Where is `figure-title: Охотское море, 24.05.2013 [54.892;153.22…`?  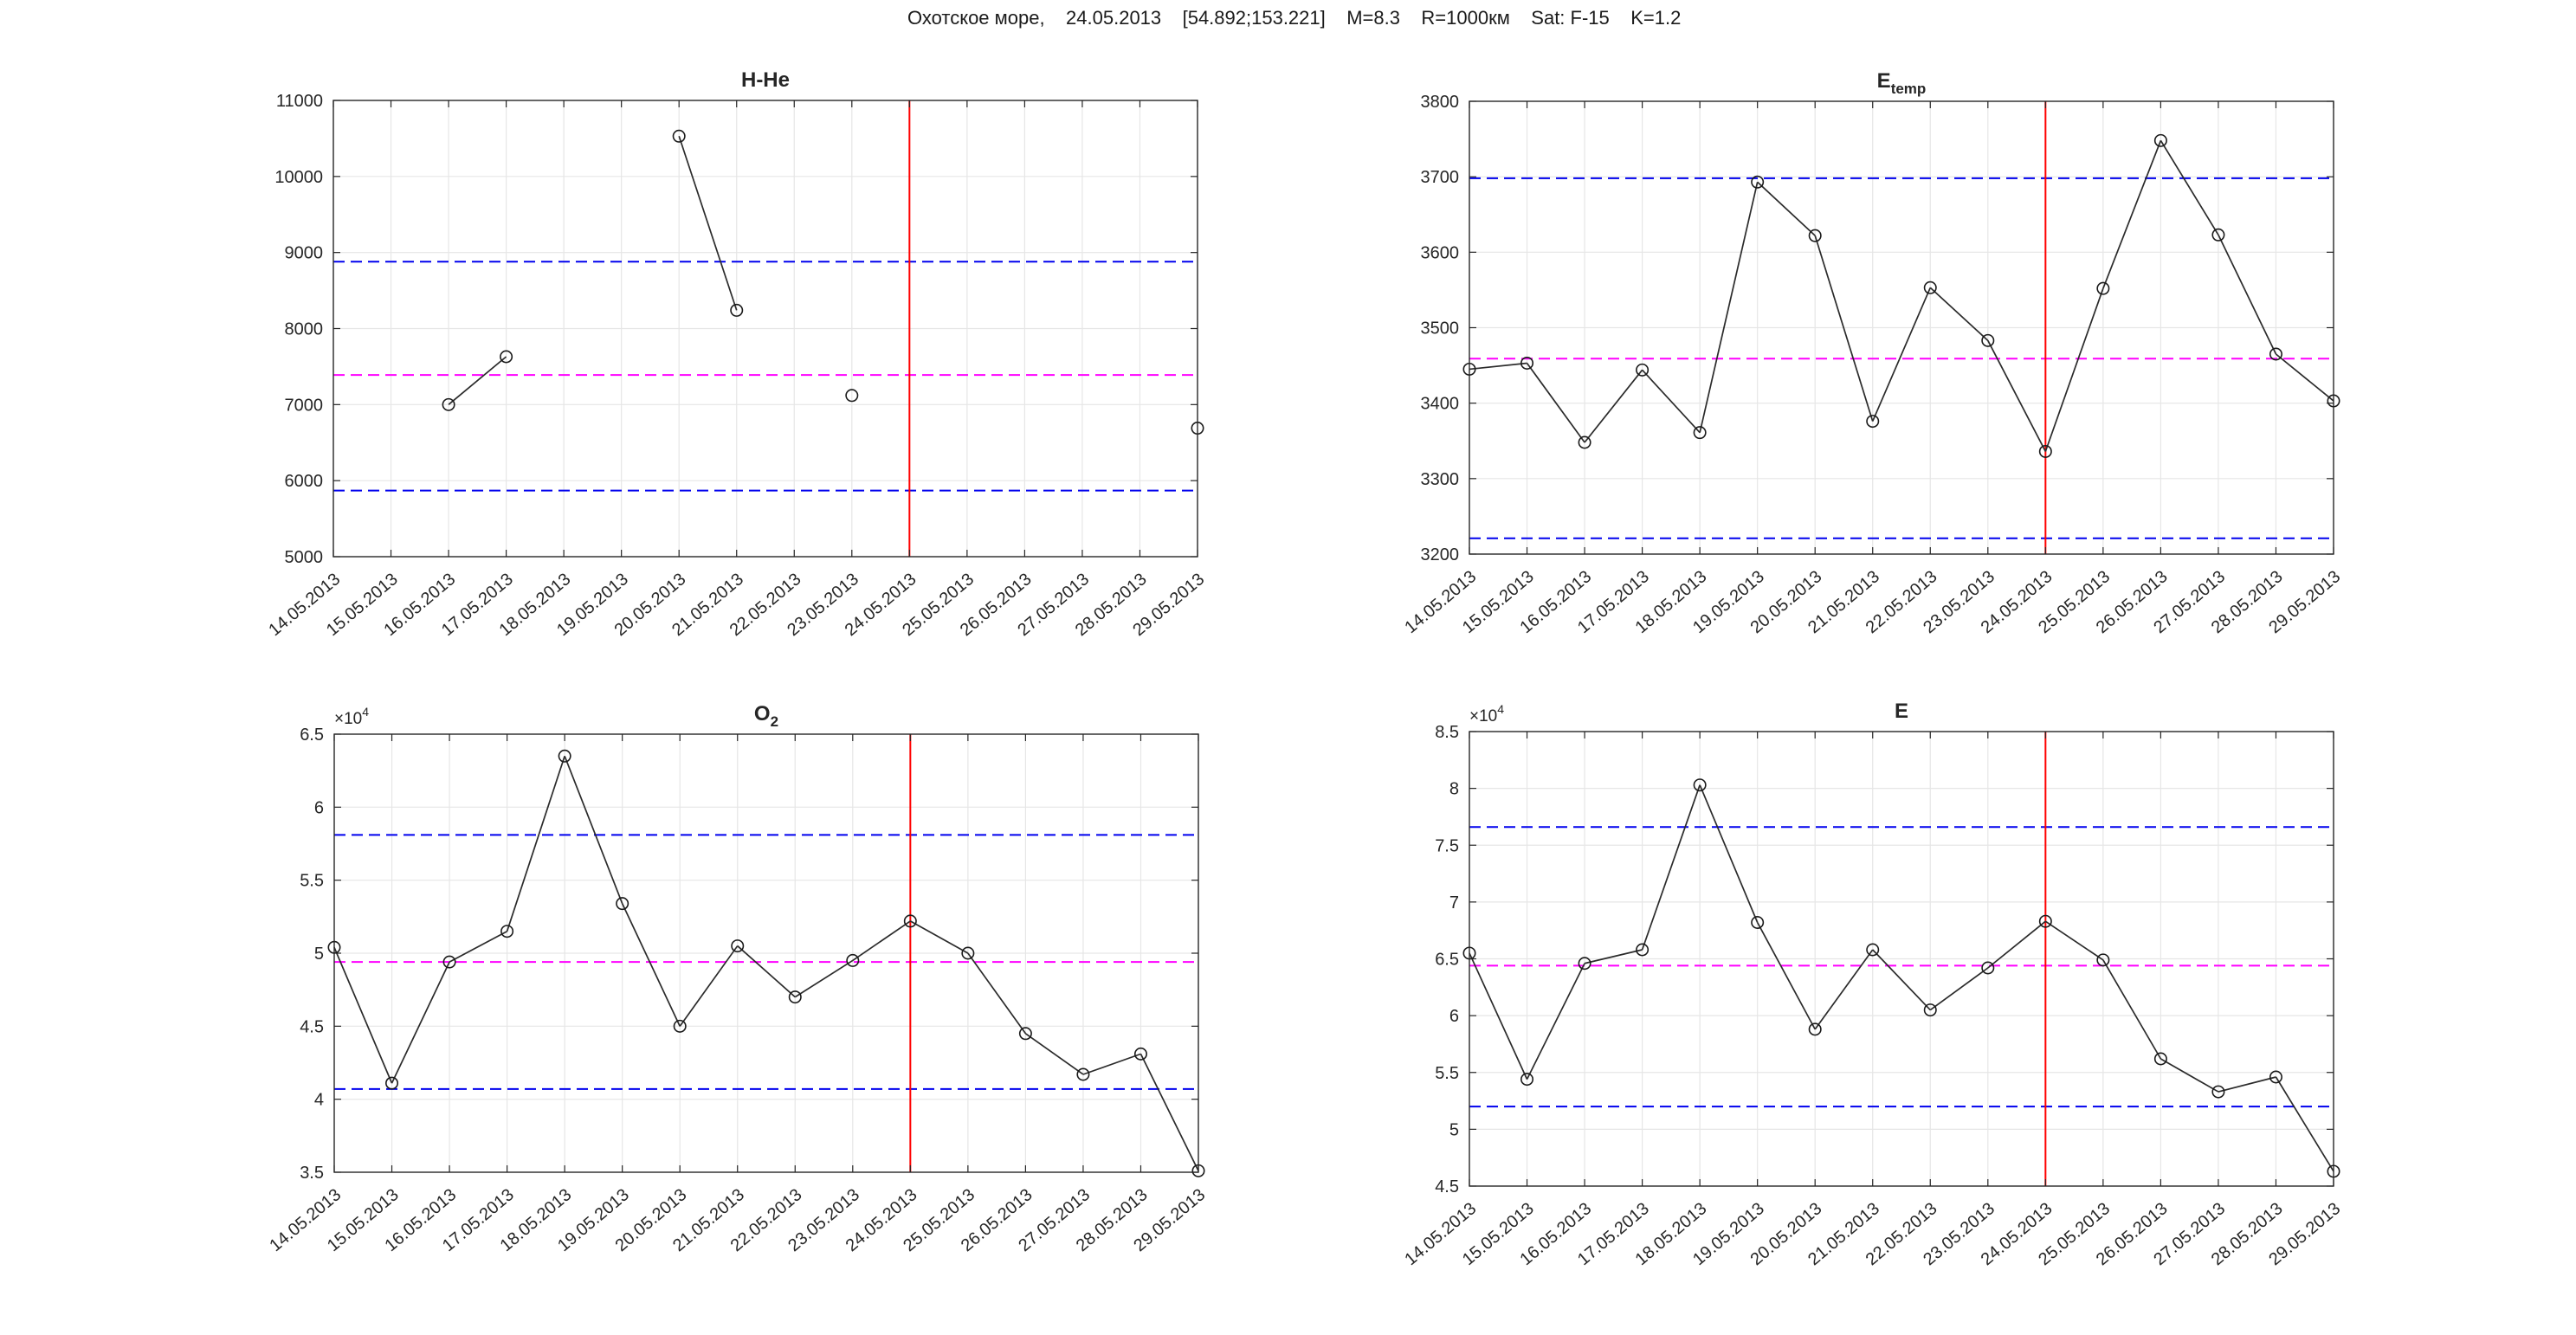
figure-title: Охотское море, 24.05.2013 [54.892;153.22… is located at coordinates (1294, 18).